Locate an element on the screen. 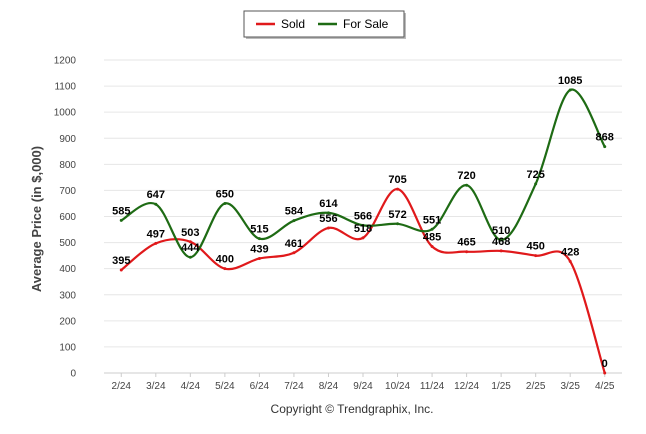 This screenshot has width=646, height=434. x-tick-label: 6/24 is located at coordinates (260, 386).